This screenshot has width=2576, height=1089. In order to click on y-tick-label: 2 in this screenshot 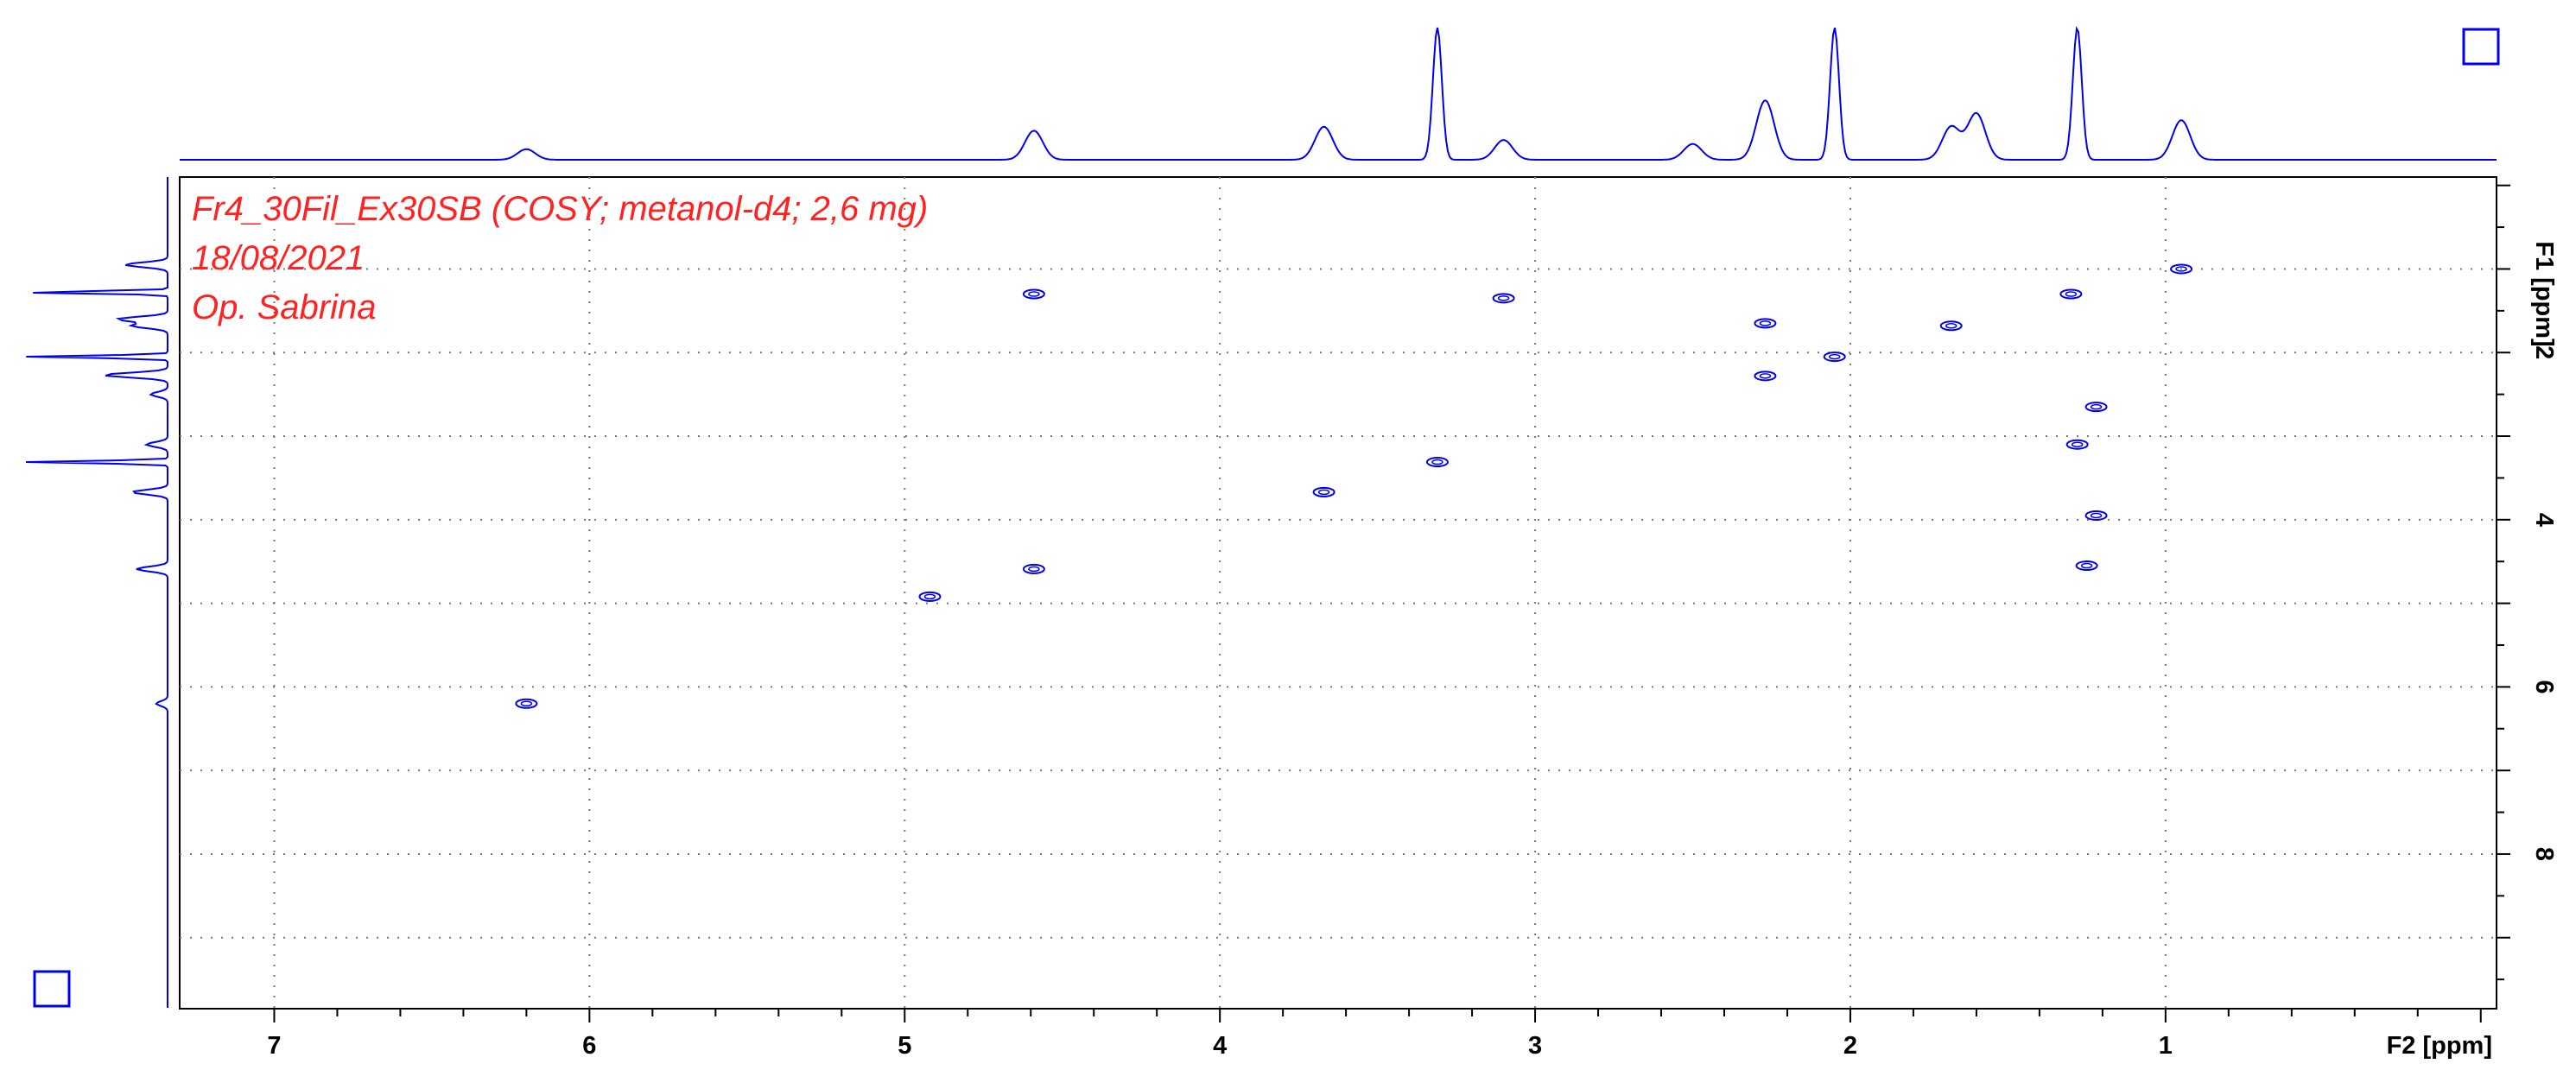, I will do `click(2544, 352)`.